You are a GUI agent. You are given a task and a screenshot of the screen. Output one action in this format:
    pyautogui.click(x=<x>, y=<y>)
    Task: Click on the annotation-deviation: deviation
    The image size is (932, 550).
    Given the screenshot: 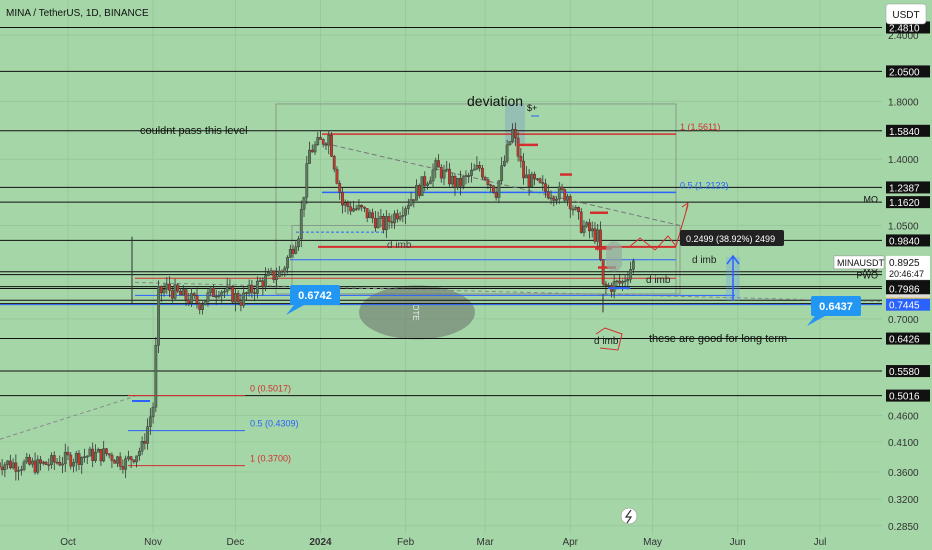 What is the action you would take?
    pyautogui.click(x=495, y=101)
    